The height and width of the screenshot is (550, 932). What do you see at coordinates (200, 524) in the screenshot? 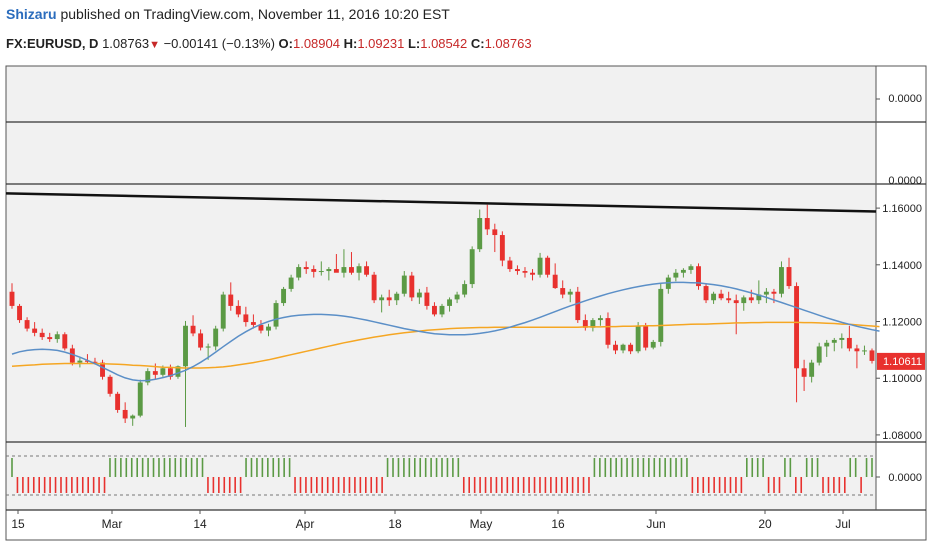
I see `x-tick-label: 14` at bounding box center [200, 524].